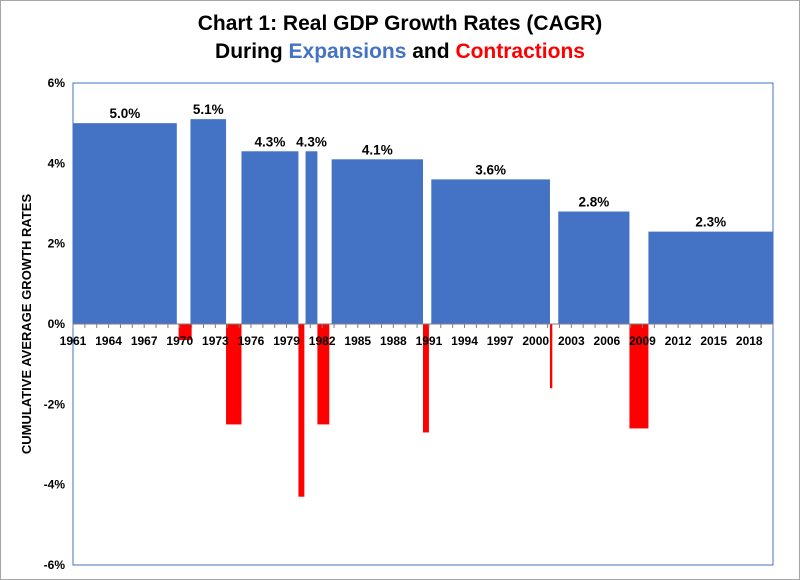  Describe the element at coordinates (252, 51) in the screenshot. I see `title-prefix: During` at that location.